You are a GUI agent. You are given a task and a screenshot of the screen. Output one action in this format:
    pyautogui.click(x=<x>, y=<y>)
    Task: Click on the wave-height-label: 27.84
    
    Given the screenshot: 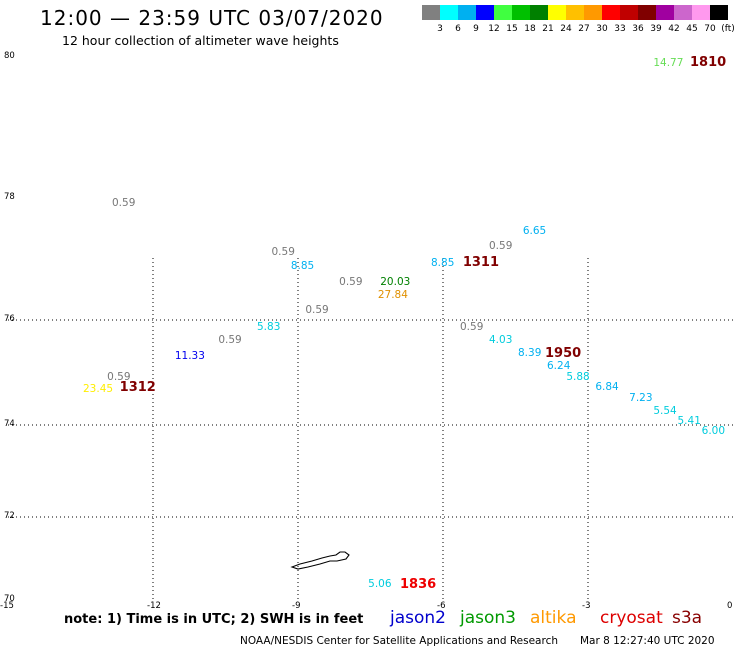 What is the action you would take?
    pyautogui.click(x=392, y=294)
    